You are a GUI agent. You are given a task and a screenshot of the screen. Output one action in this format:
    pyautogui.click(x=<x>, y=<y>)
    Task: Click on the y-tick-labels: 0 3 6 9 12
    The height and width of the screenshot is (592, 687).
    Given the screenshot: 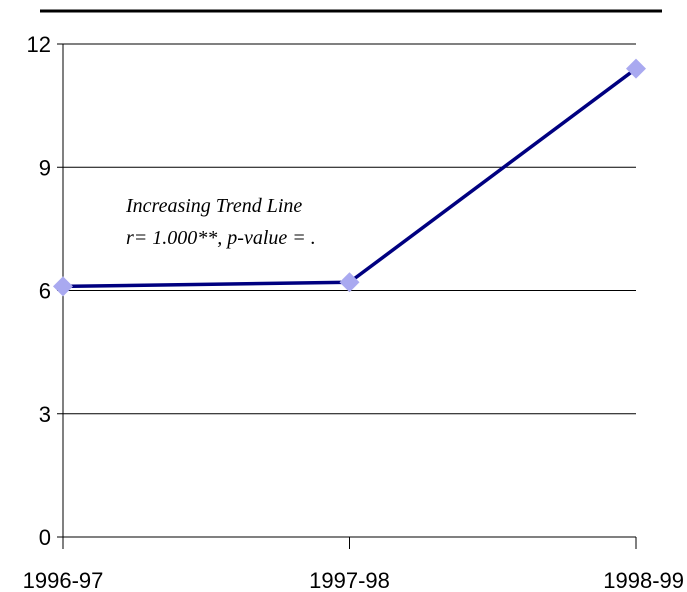 What is the action you would take?
    pyautogui.click(x=45, y=291)
    